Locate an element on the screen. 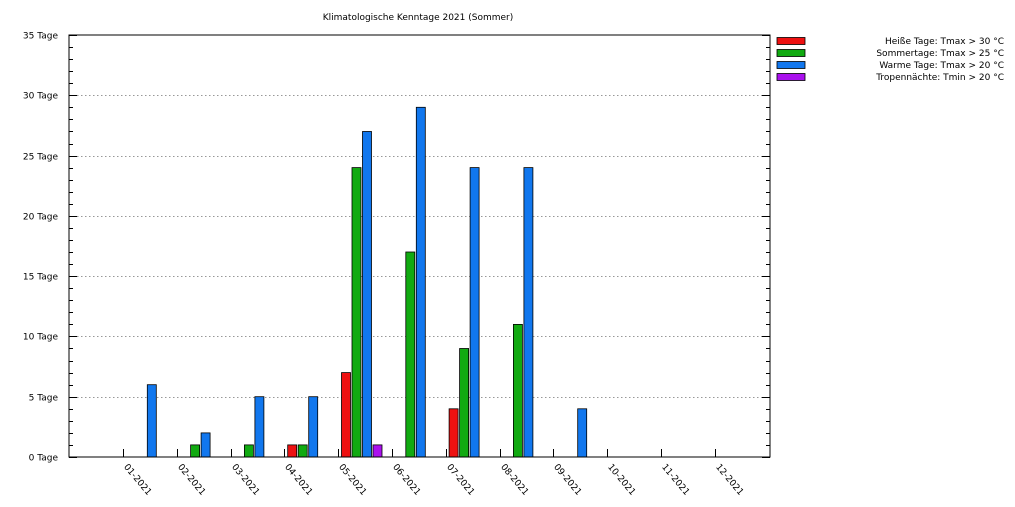 This screenshot has height=507, width=1015. x-tick-label: 10-2021 is located at coordinates (621, 480).